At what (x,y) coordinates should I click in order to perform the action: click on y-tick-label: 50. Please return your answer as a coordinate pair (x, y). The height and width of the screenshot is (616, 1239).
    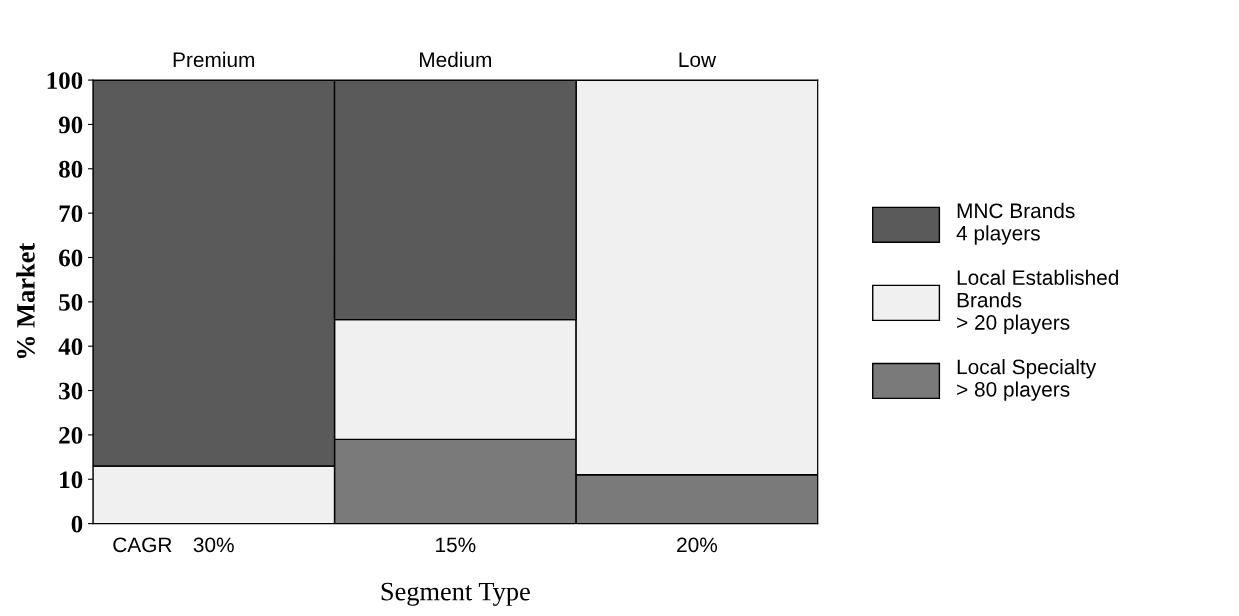
    Looking at the image, I should click on (71, 302).